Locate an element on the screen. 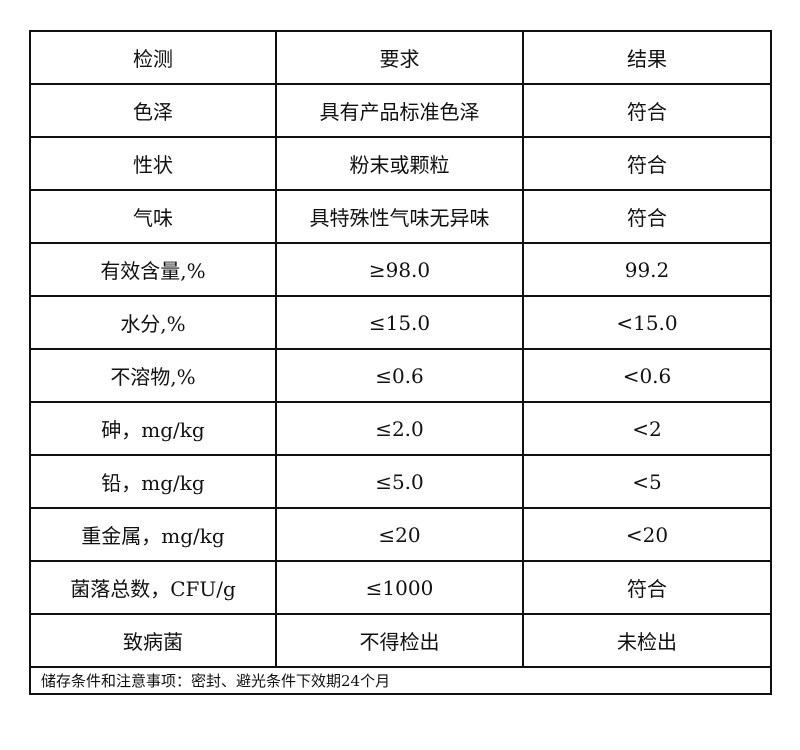 The width and height of the screenshot is (800, 750). cell-result: <5 is located at coordinates (647, 481).